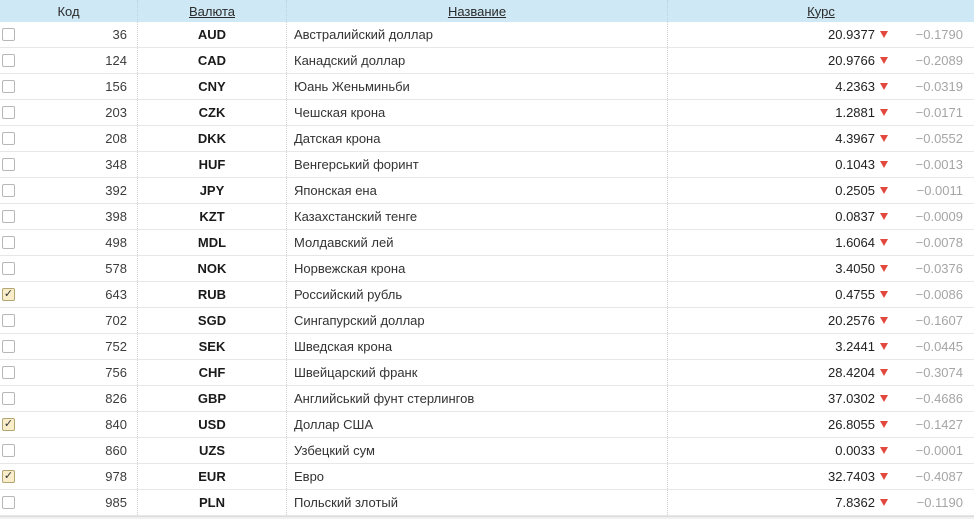  What do you see at coordinates (778, 216) in the screenshot?
I see `cell-rate: 0.0837` at bounding box center [778, 216].